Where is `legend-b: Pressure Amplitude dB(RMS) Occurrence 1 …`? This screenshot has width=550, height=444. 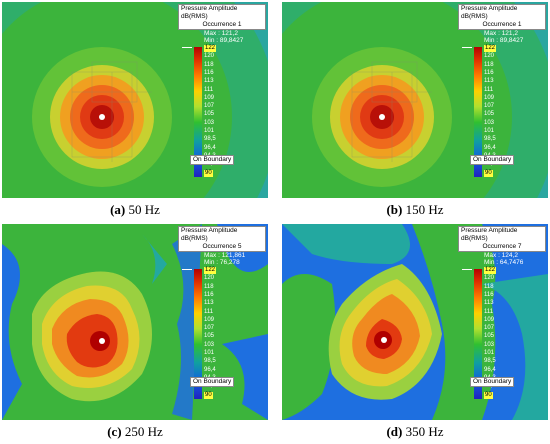 legend-b: Pressure Amplitude dB(RMS) Occurrence 1 … is located at coordinates (502, 99).